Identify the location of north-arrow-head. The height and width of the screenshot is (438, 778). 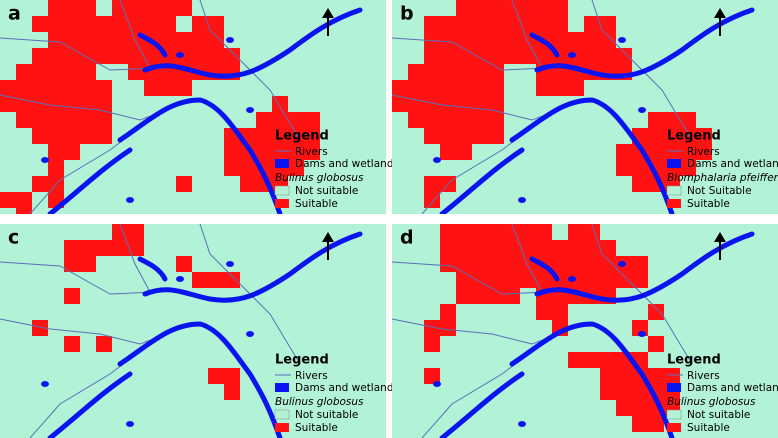
(720, 237).